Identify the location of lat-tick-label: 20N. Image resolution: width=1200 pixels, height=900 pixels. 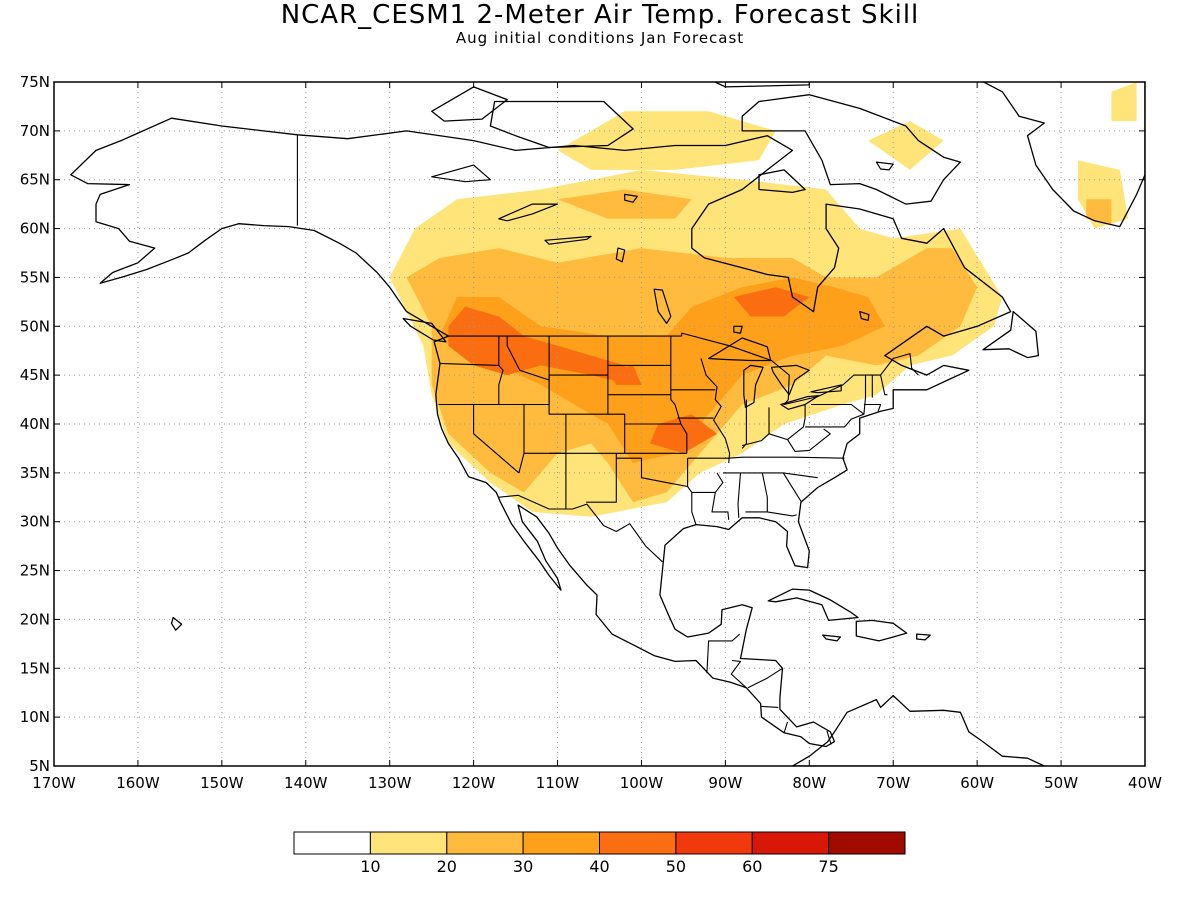
(35, 619).